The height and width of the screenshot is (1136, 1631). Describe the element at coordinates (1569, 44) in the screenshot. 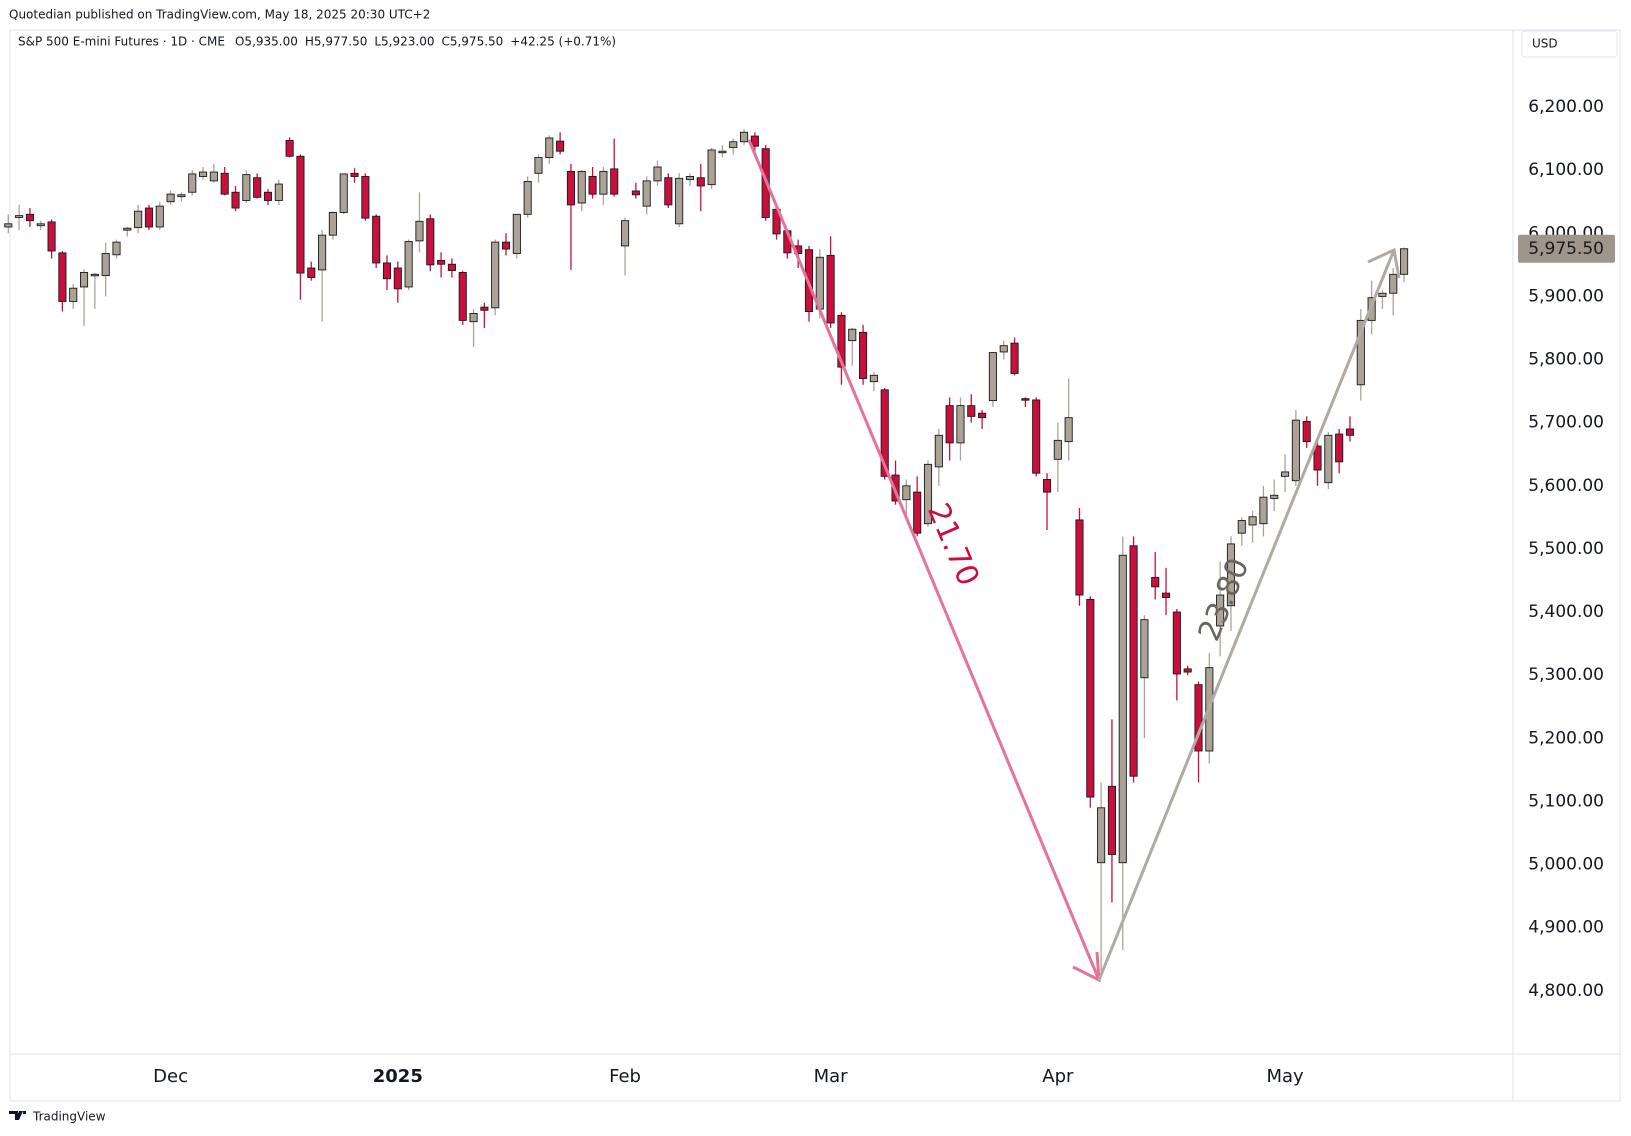

I see `currency-button` at that location.